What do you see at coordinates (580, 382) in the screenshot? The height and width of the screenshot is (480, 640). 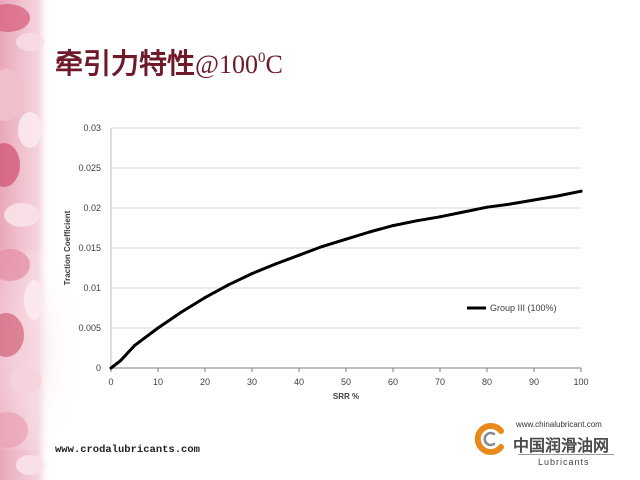 I see `x-tick-label: 100` at bounding box center [580, 382].